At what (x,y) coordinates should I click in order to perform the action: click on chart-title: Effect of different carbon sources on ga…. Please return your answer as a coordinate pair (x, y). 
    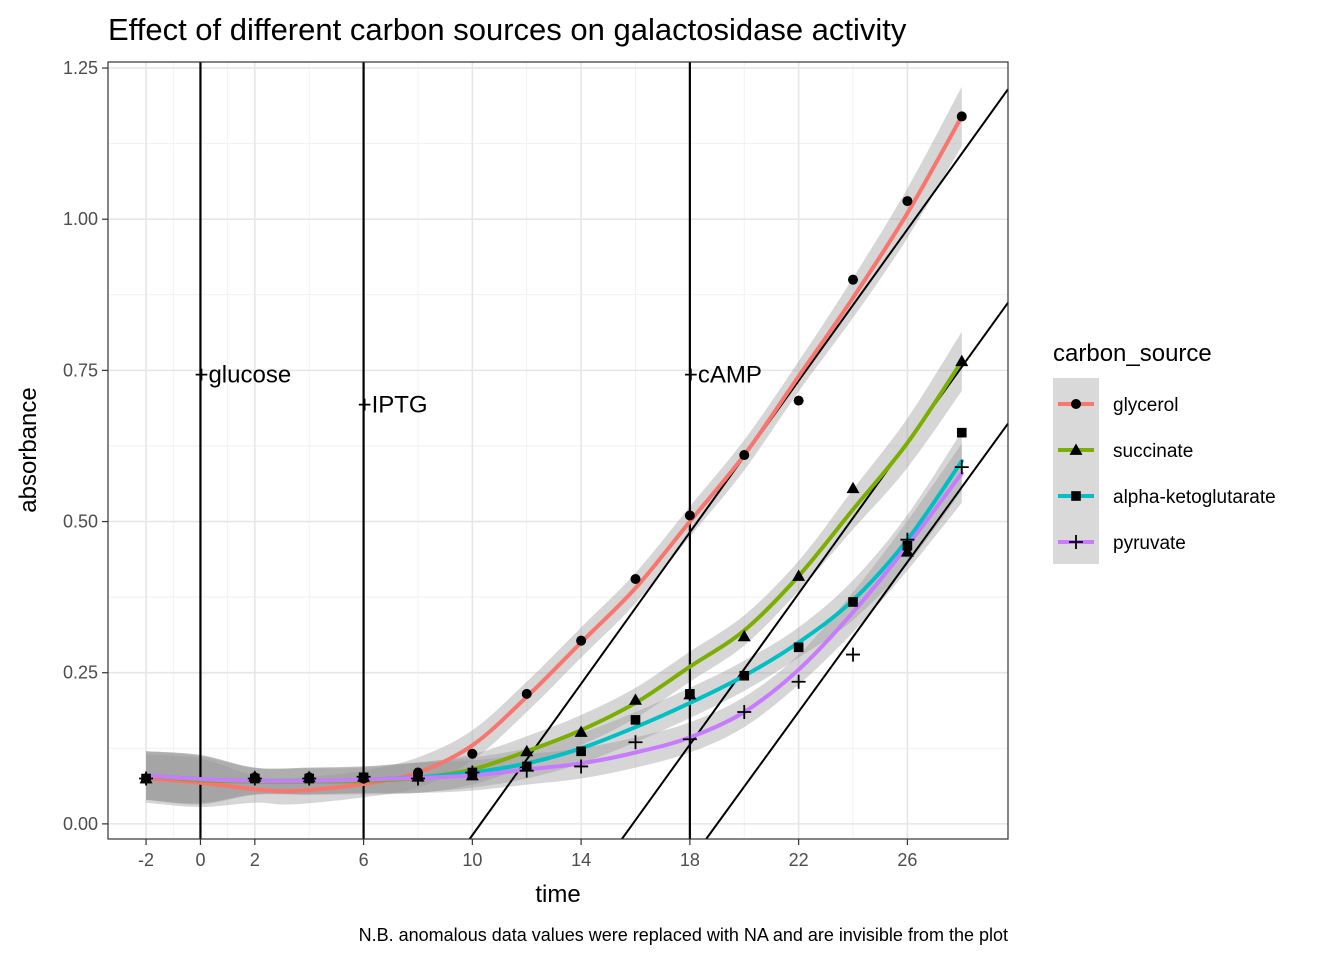
    Looking at the image, I should click on (507, 29).